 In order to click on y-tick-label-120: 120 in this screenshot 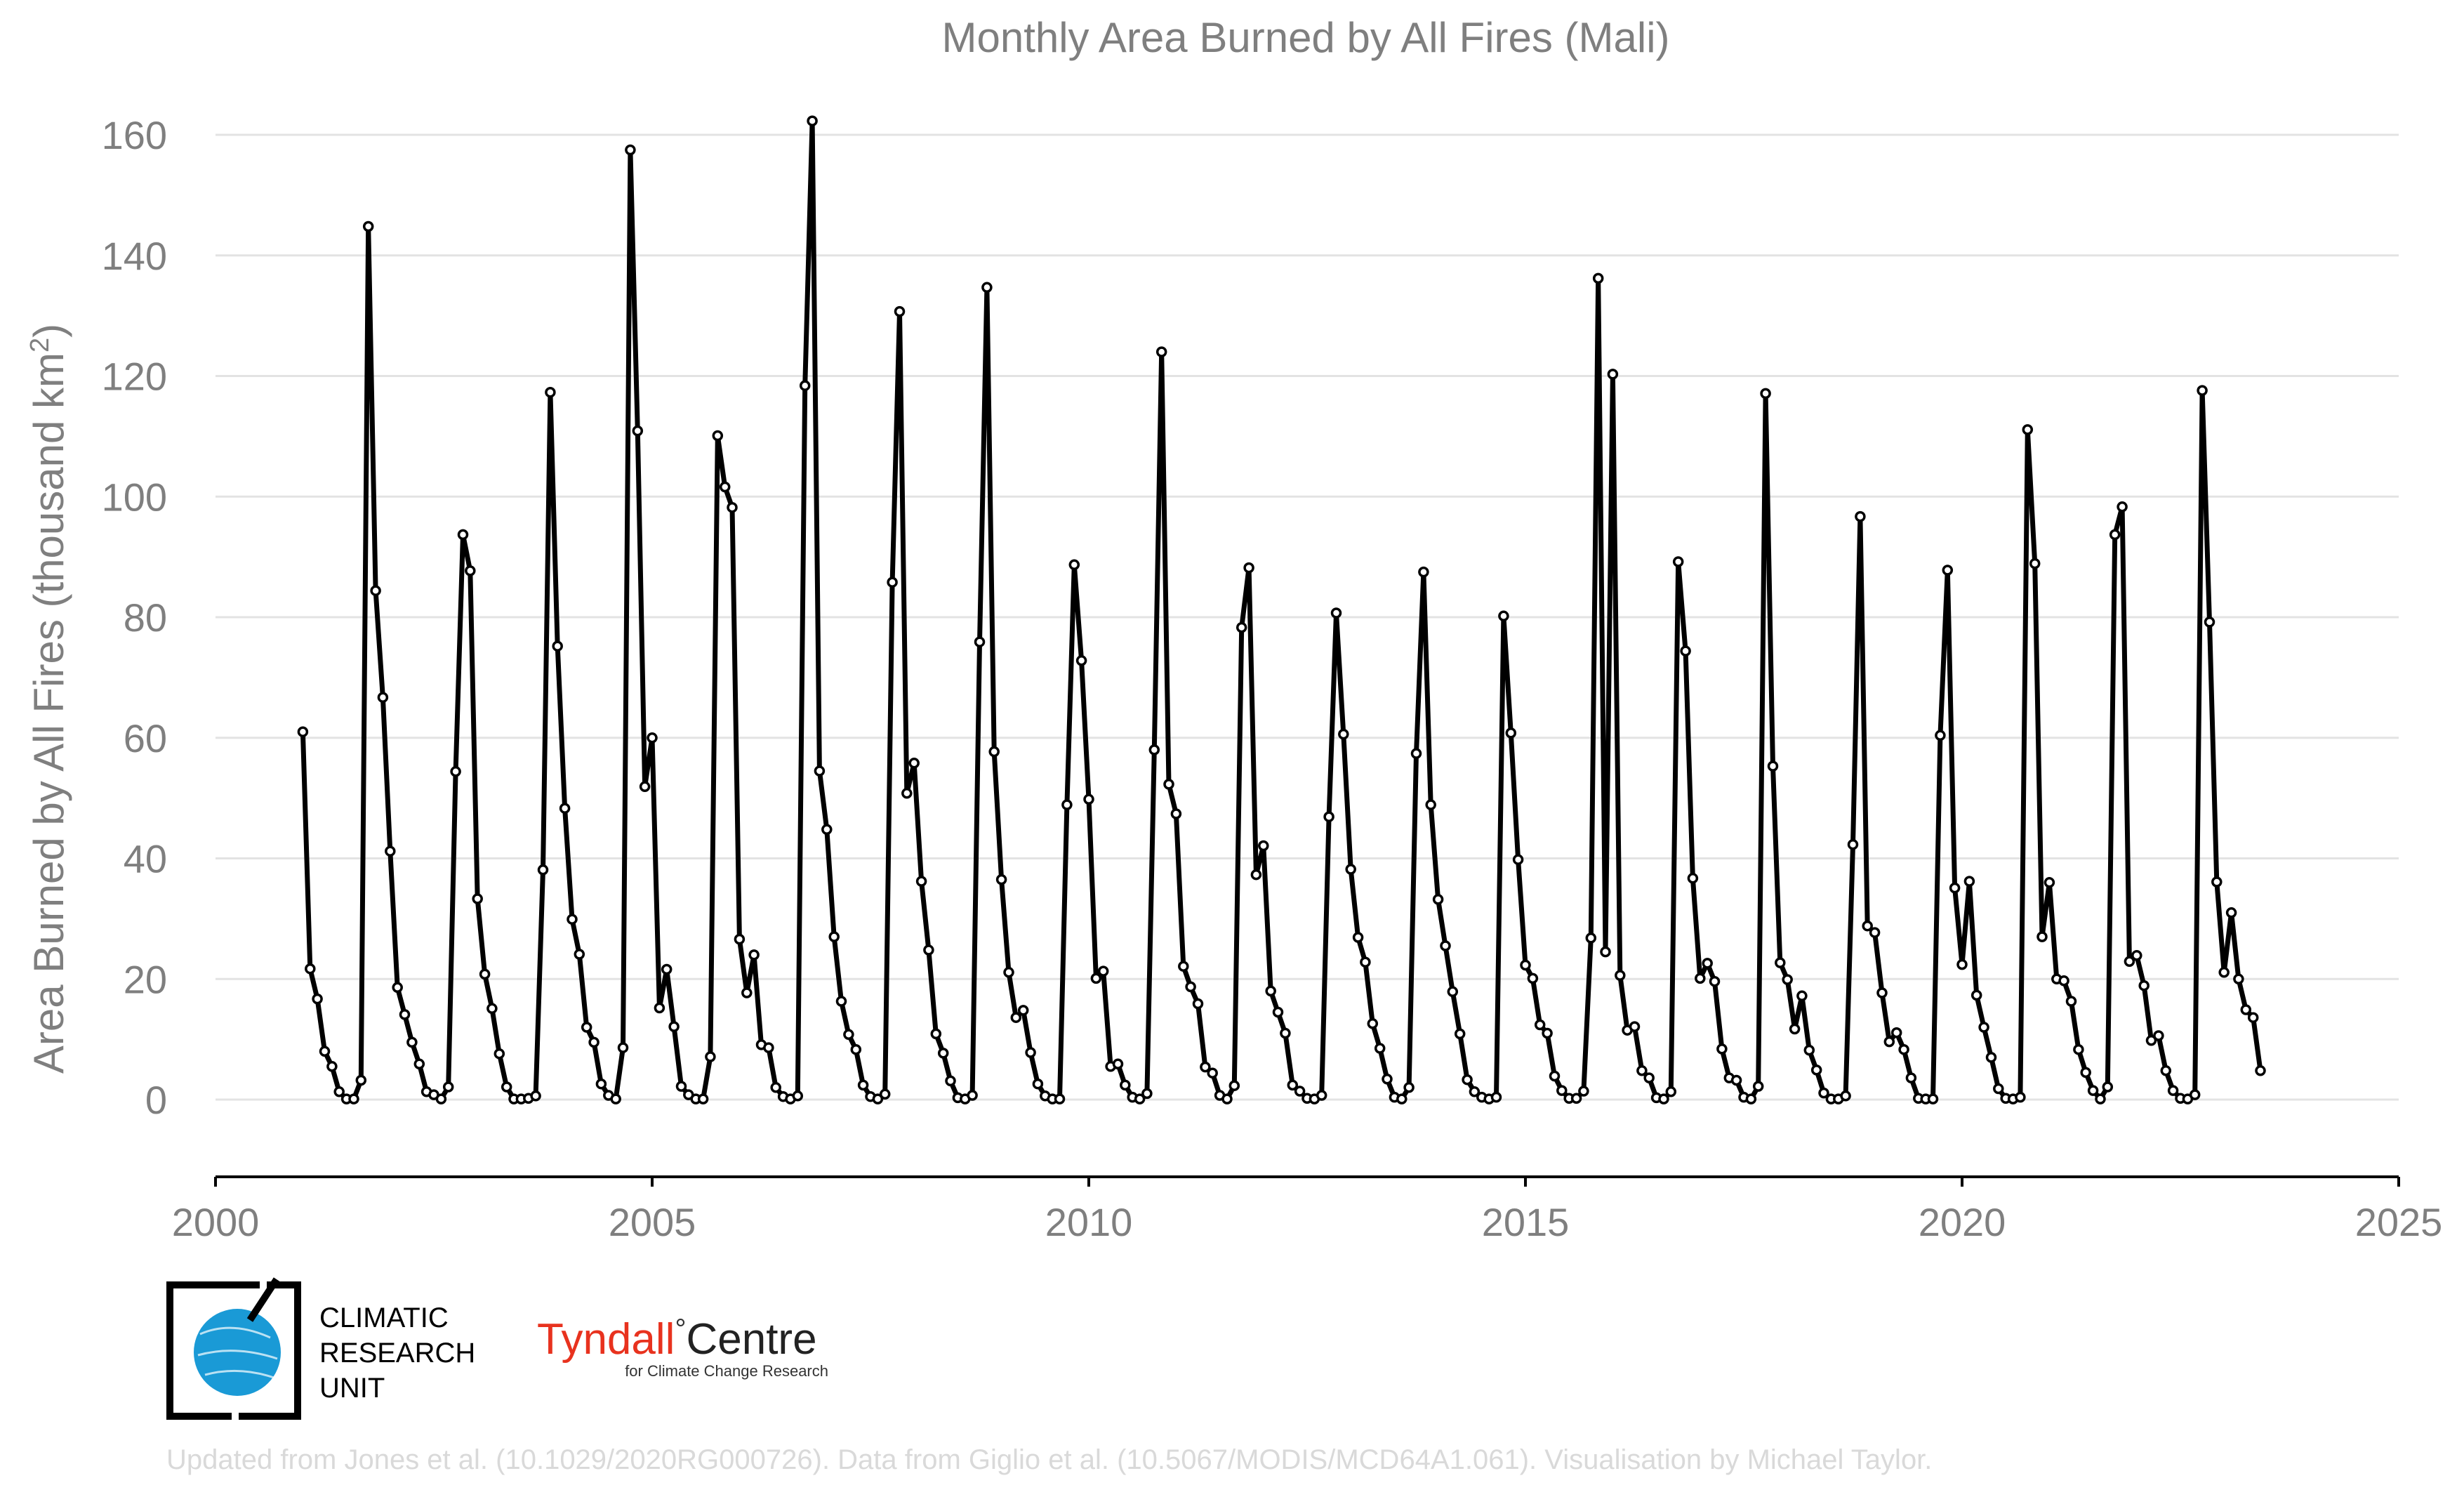, I will do `click(135, 377)`.